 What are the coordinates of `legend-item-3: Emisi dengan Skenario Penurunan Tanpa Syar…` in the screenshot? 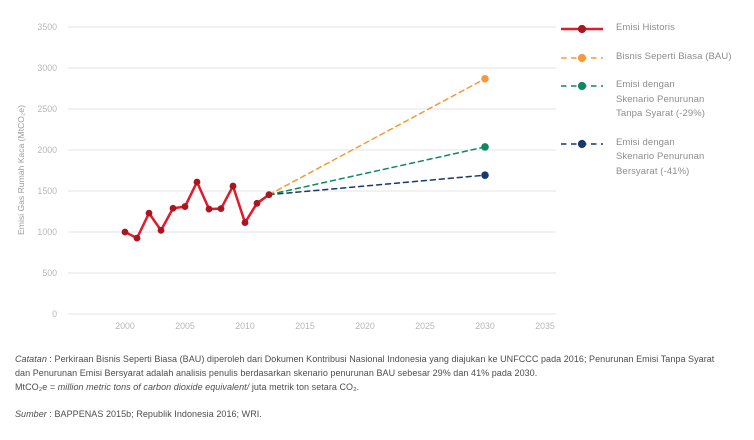 It's located at (656, 100).